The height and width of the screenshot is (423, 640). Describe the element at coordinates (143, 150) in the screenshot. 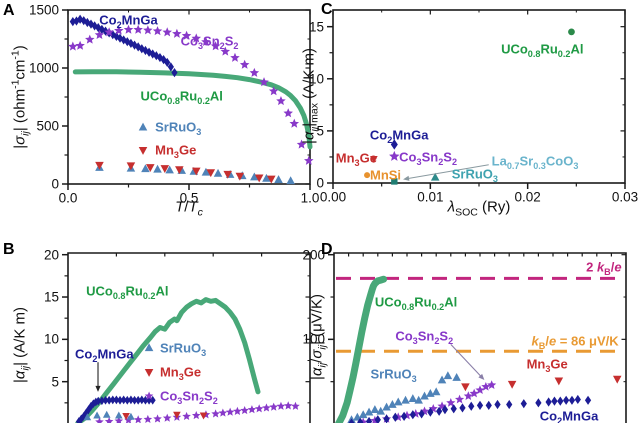

I see `legend-marker-mn3ge-a` at that location.